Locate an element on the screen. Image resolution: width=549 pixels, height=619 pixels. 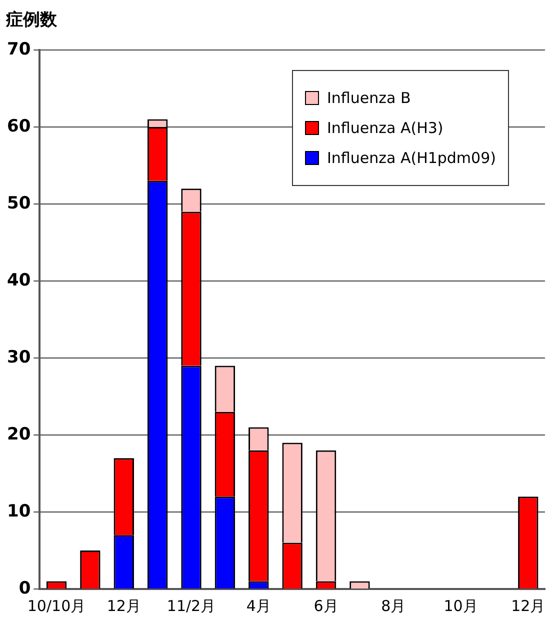
y-tick-label: 10 is located at coordinates (18, 511).